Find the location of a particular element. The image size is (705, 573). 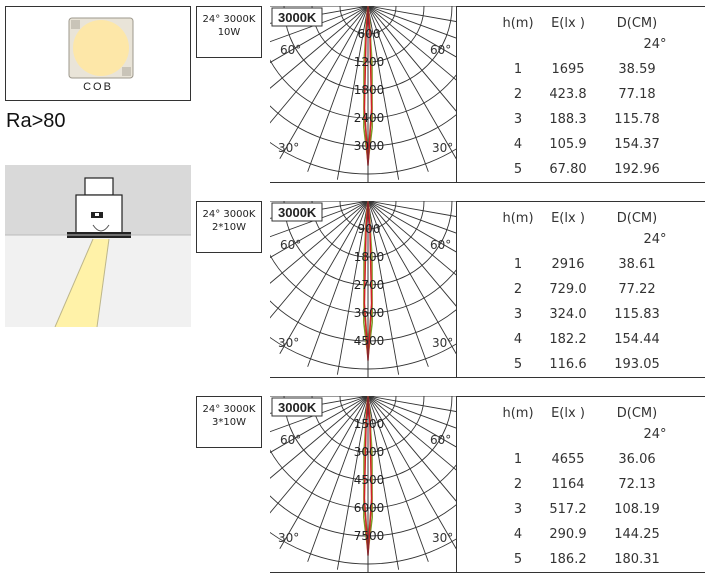

table-cell: 290.9 is located at coordinates (568, 534).